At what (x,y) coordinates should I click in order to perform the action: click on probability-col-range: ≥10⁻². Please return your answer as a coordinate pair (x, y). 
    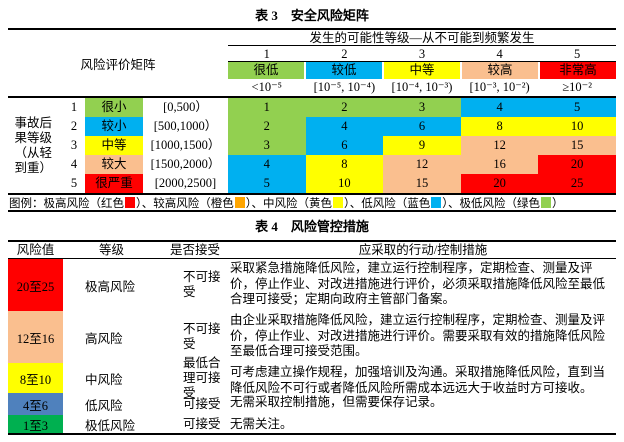
    Looking at the image, I should click on (577, 87).